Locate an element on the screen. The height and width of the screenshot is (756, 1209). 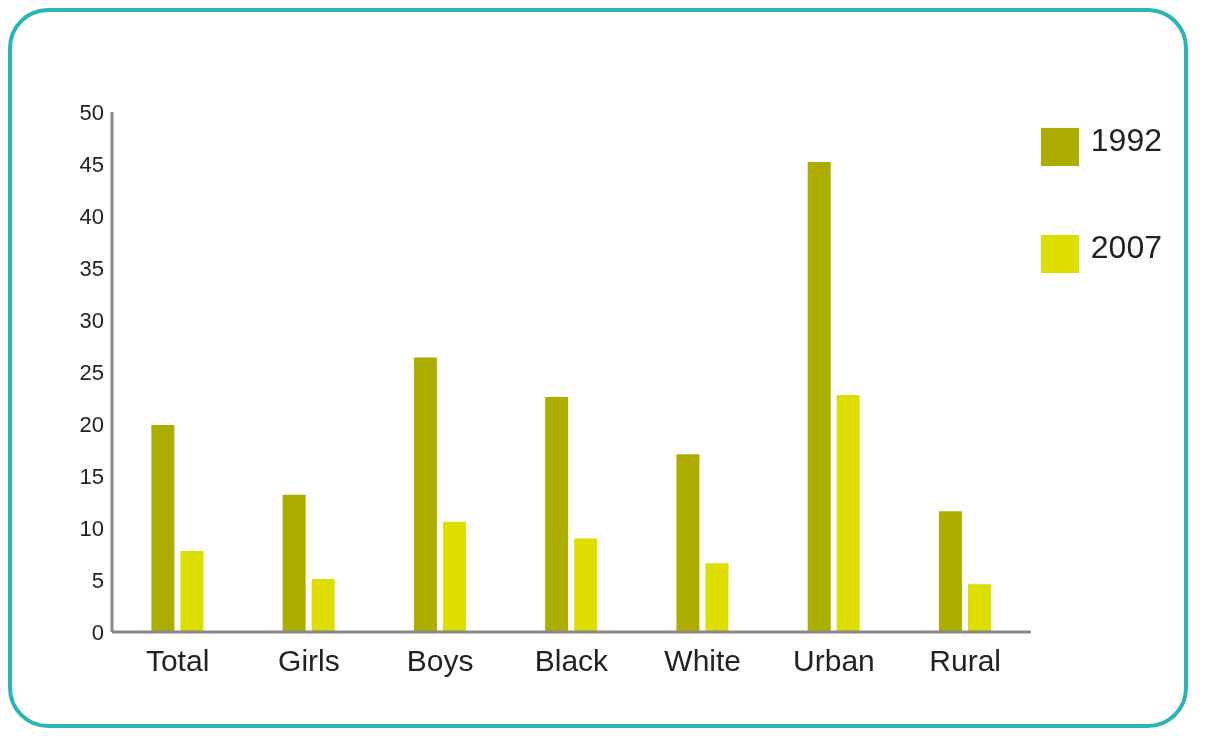
y-tick-label: 50 is located at coordinates (91, 112).